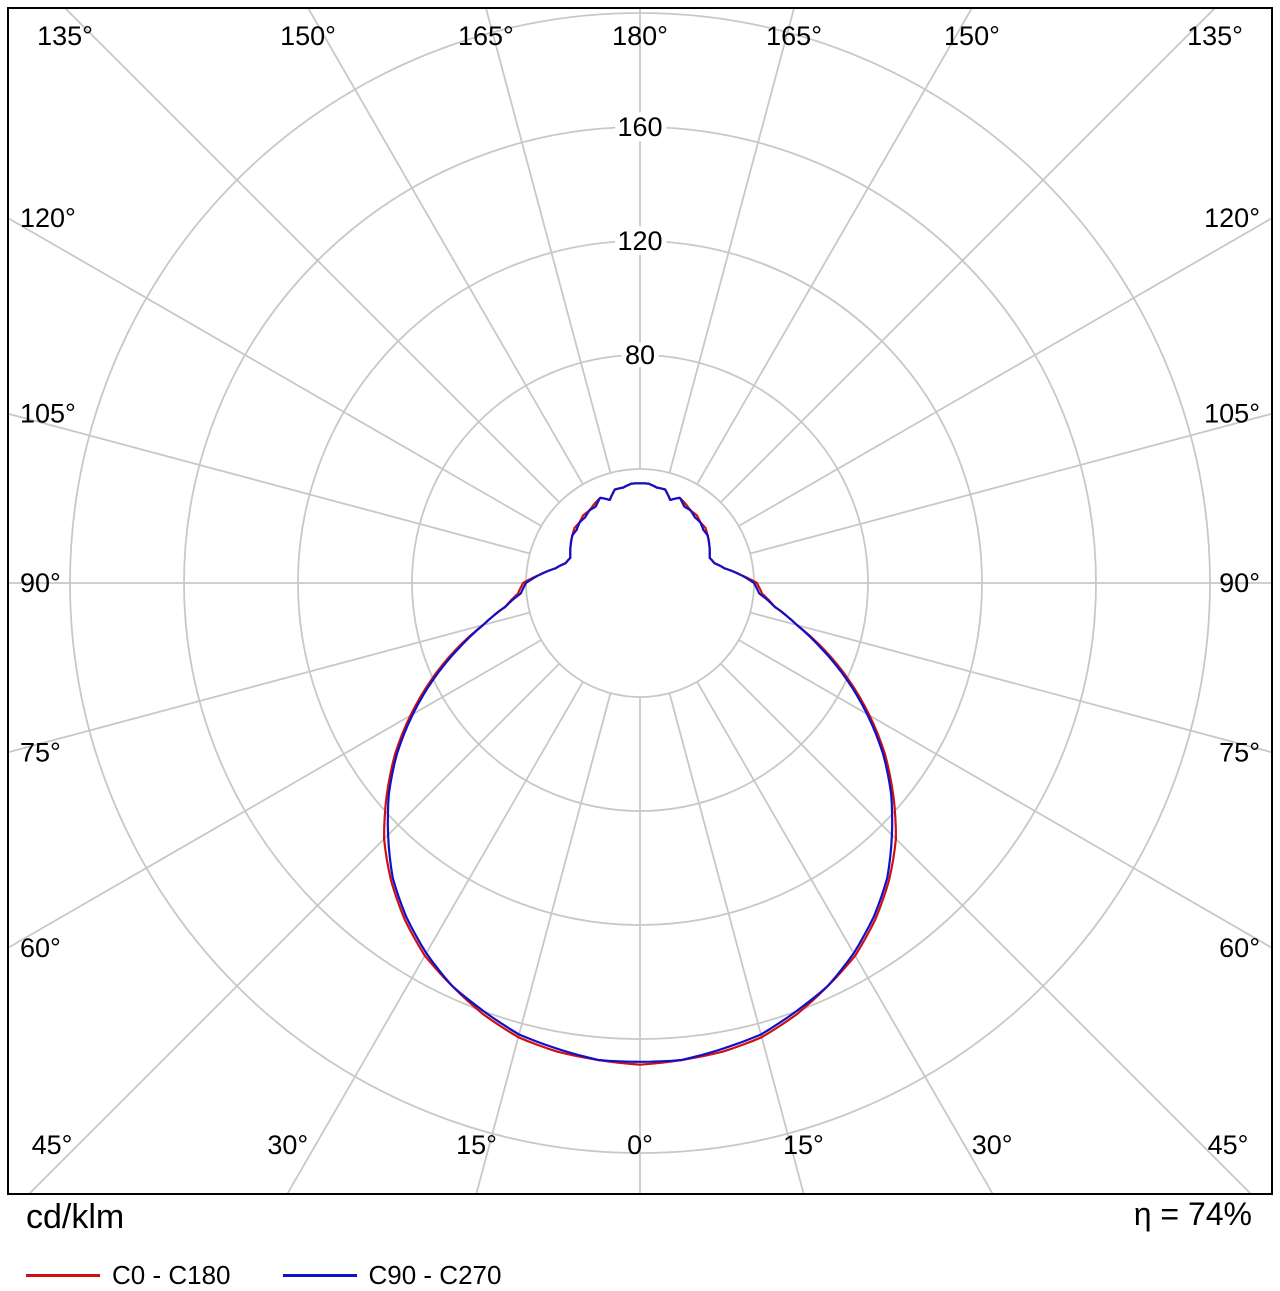 The image size is (1280, 1291). Describe the element at coordinates (63, 1275) in the screenshot. I see `legend-line-red-icon` at that location.